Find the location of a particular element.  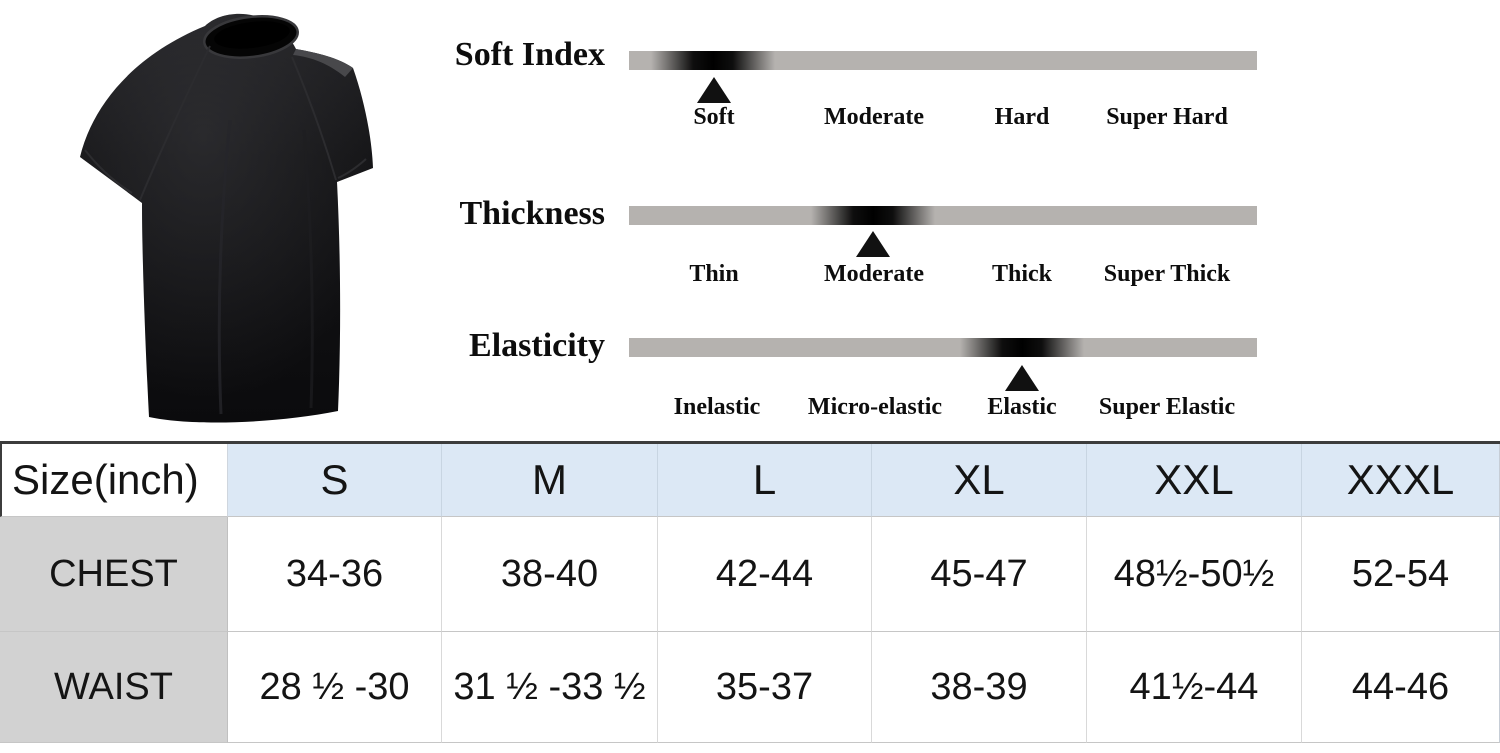

level-label: Soft is located at coordinates (714, 117).